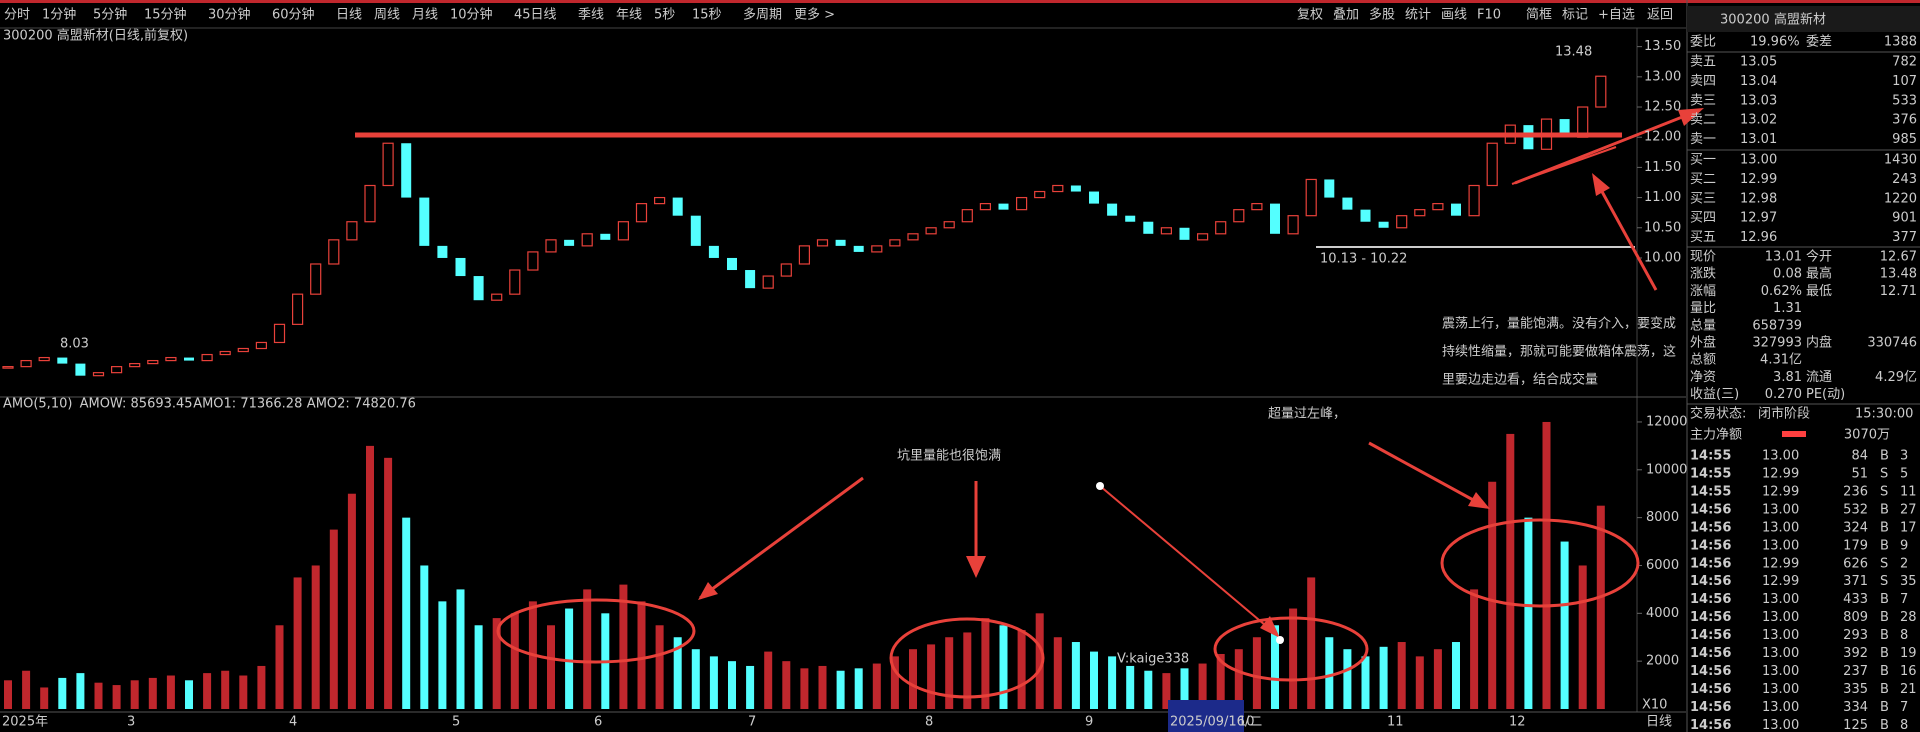 The width and height of the screenshot is (1920, 732). What do you see at coordinates (1904, 725) in the screenshot?
I see `tick-count: 8` at bounding box center [1904, 725].